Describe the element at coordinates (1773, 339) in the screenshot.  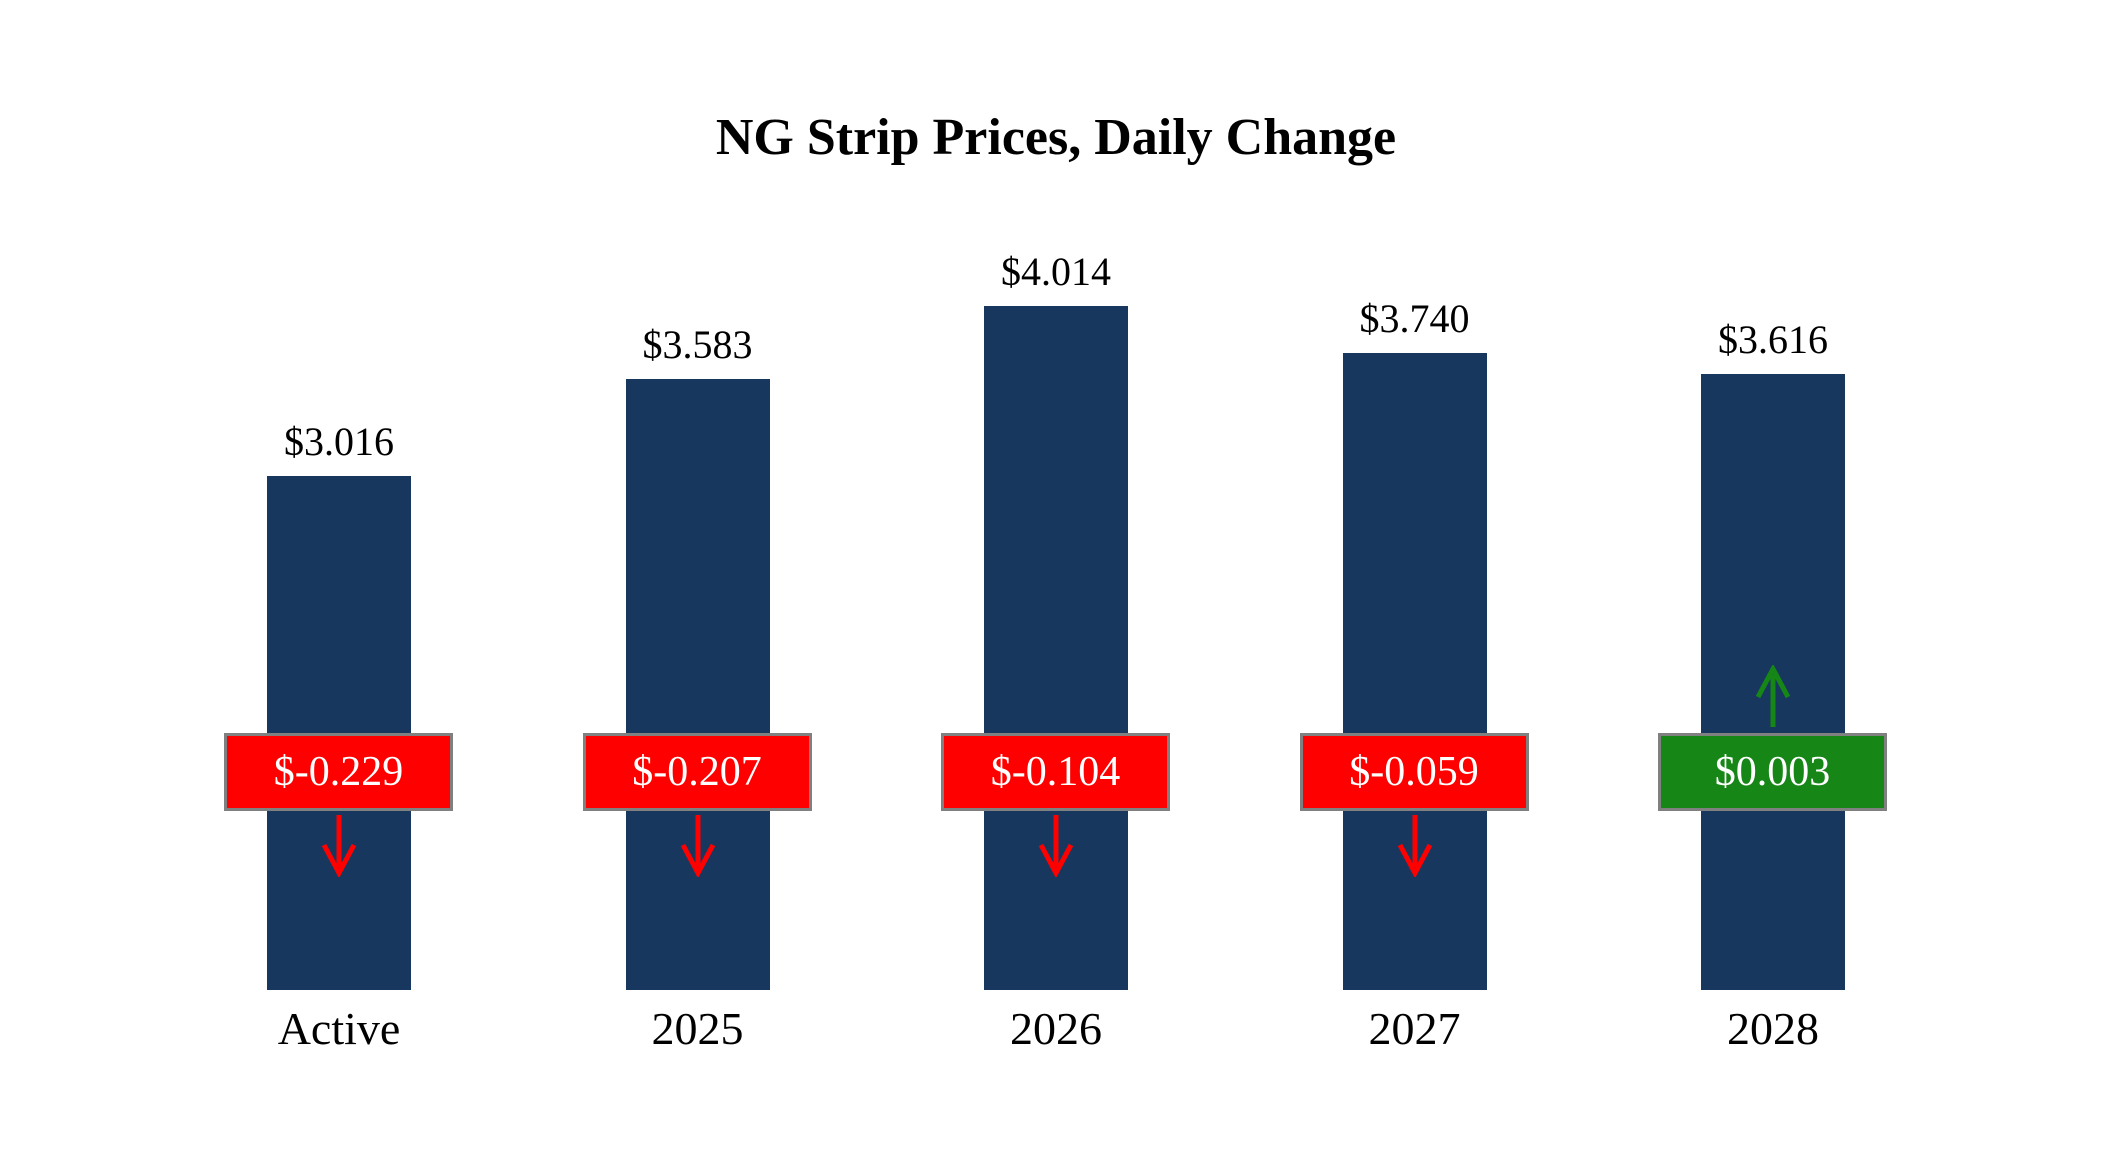
I see `bar-value-label: $3.616` at that location.